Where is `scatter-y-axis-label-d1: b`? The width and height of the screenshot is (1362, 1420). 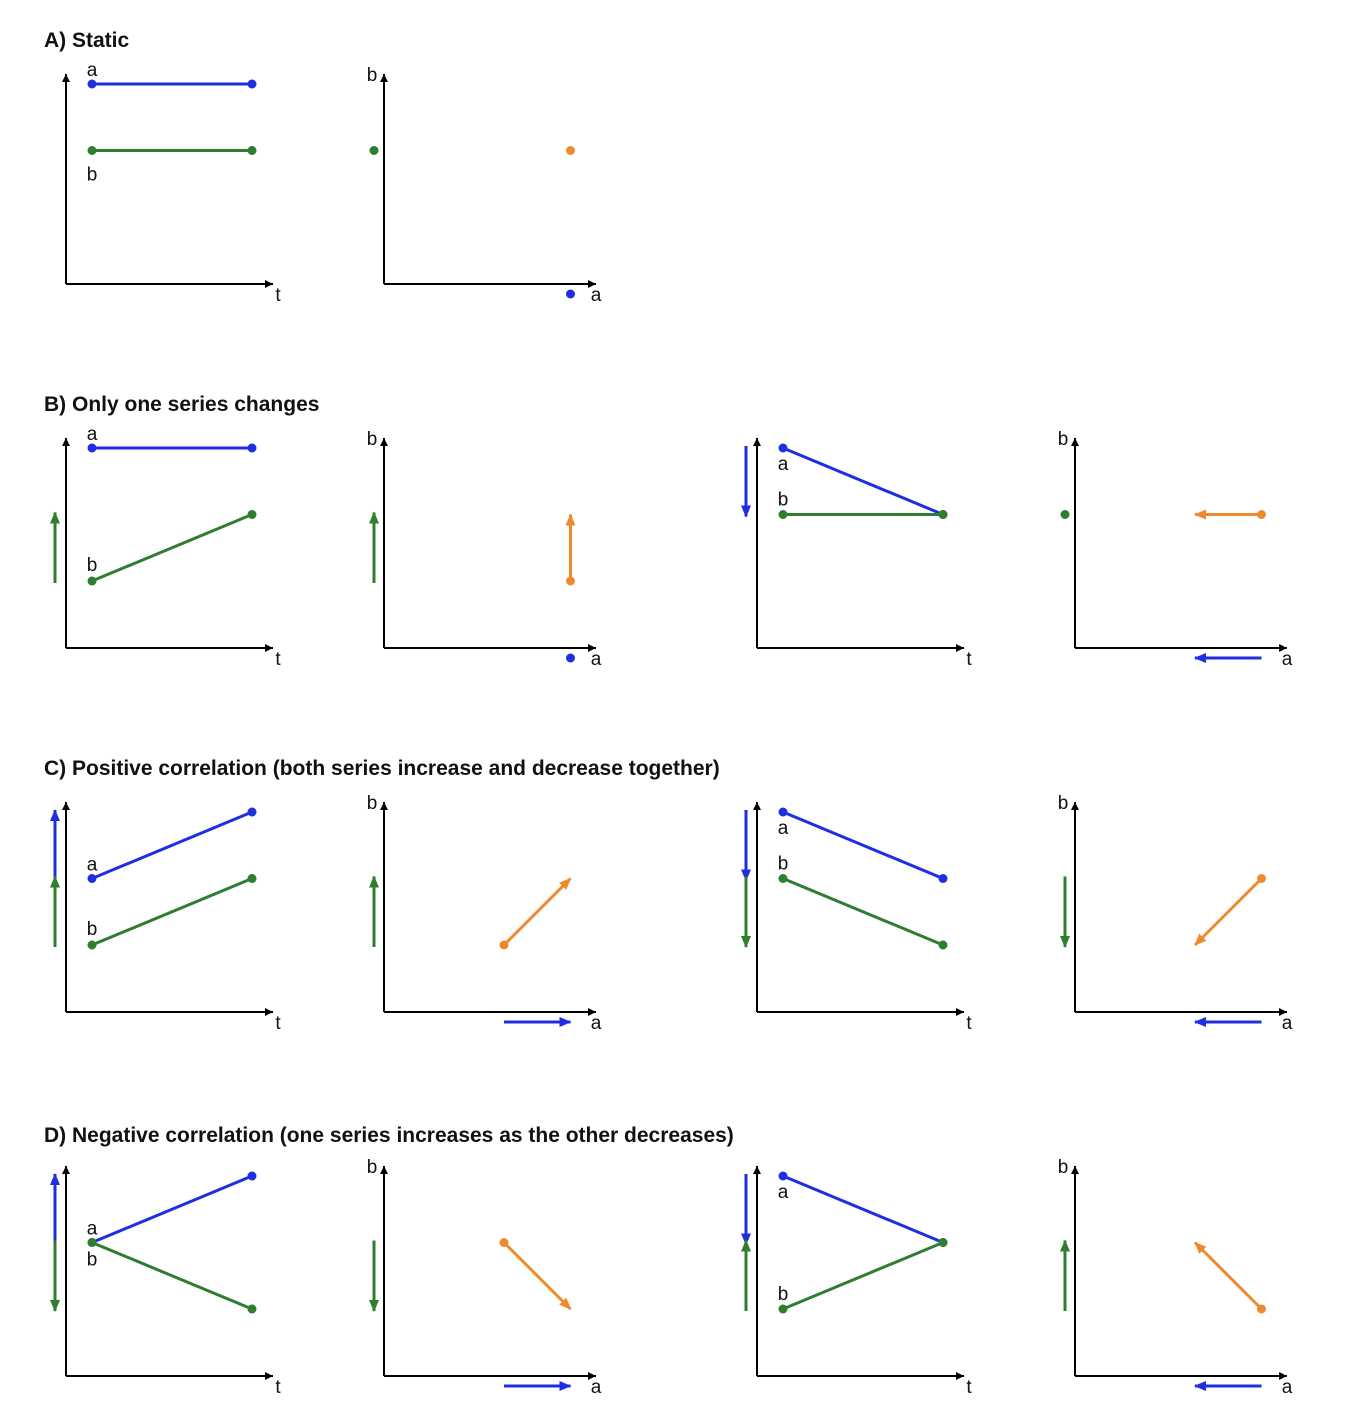 scatter-y-axis-label-d1: b is located at coordinates (372, 1167).